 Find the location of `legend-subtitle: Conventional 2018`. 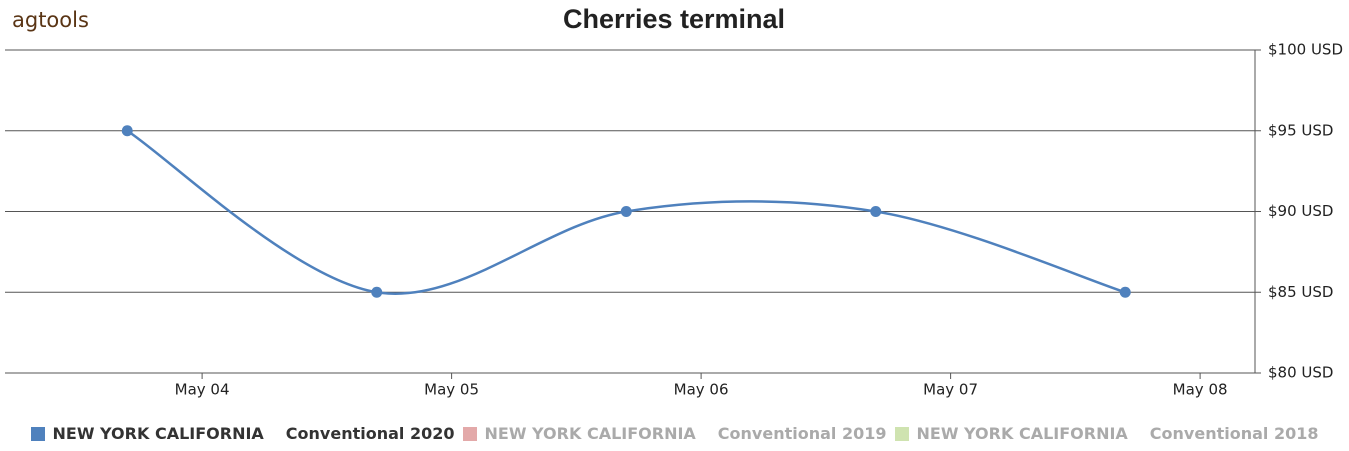

legend-subtitle: Conventional 2018 is located at coordinates (1234, 433).